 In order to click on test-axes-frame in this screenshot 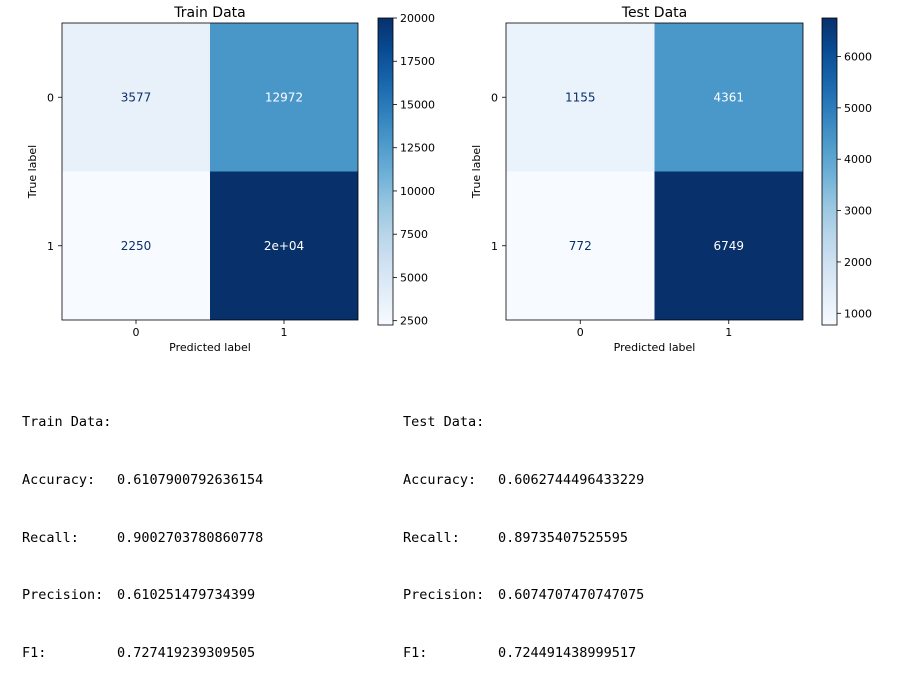, I will do `click(654, 171)`.